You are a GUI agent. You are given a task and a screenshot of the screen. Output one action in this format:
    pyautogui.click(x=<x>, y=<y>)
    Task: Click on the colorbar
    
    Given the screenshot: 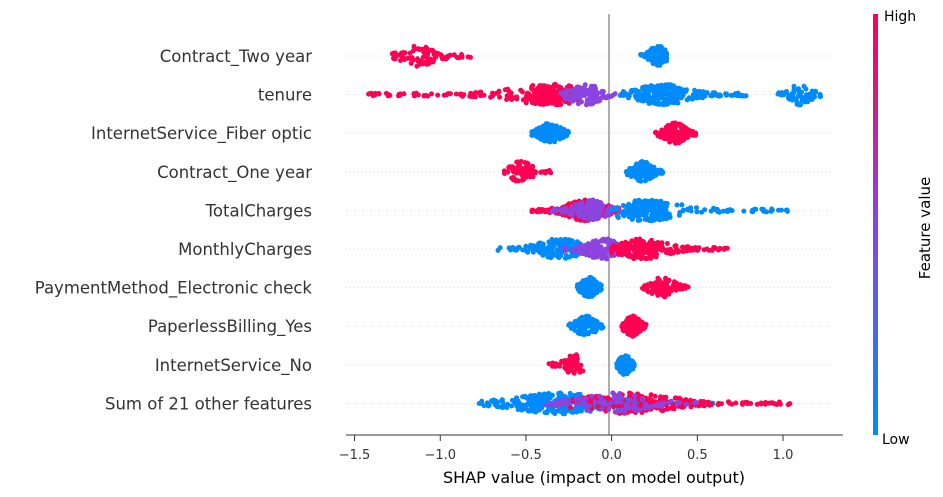 What is the action you would take?
    pyautogui.click(x=875, y=224)
    